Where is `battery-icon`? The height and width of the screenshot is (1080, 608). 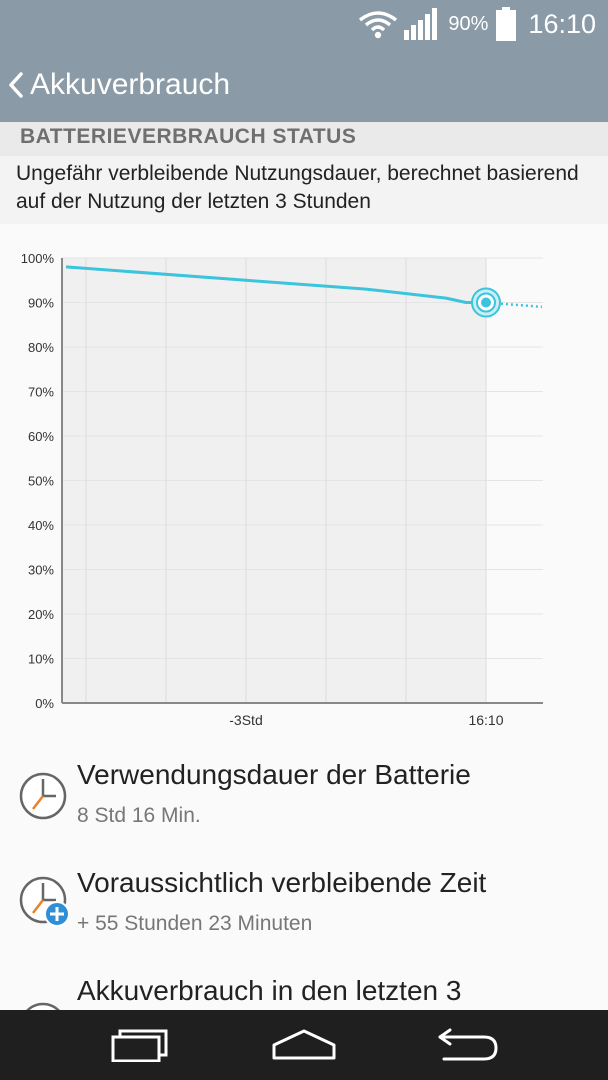
battery-icon is located at coordinates (506, 24).